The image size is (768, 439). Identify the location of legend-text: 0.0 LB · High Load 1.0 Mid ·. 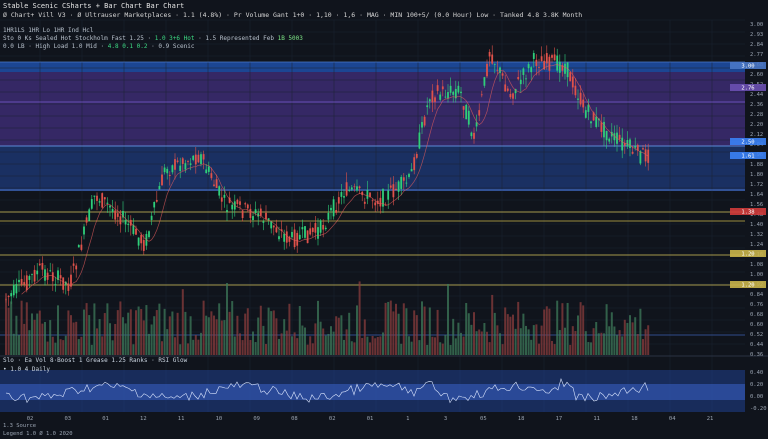
(54, 46).